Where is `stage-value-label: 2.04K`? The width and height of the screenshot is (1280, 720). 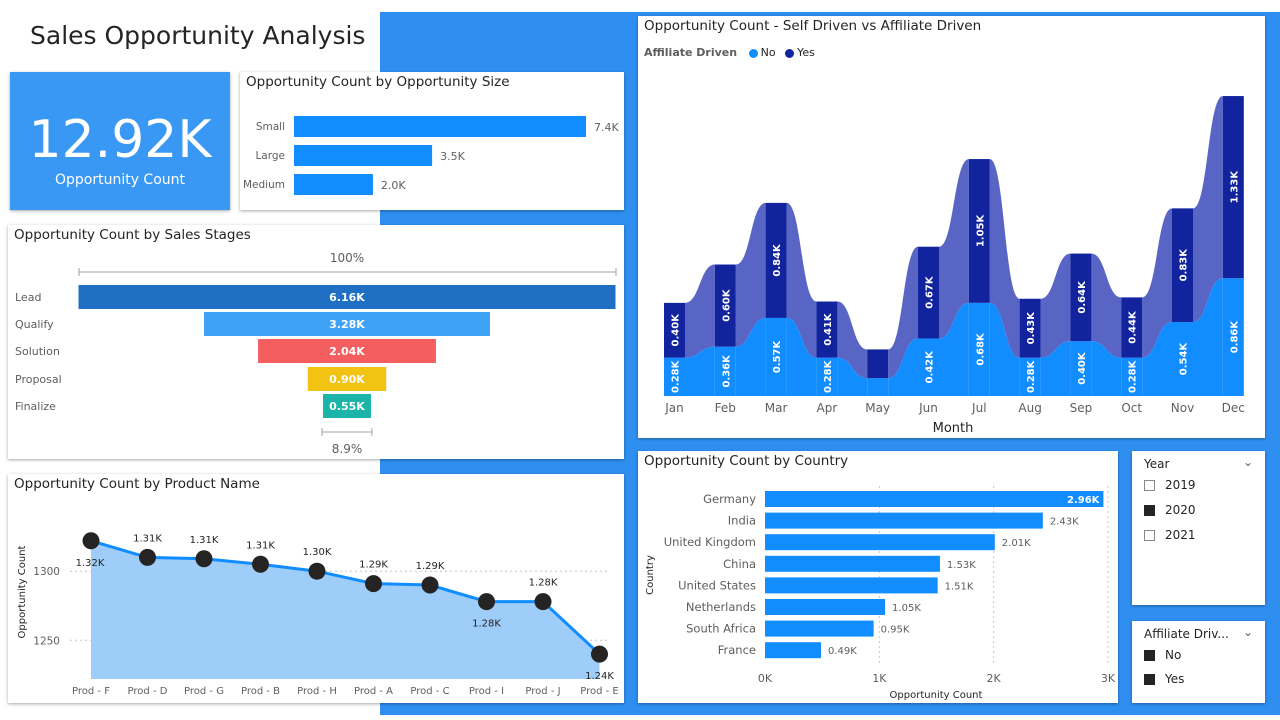
stage-value-label: 2.04K is located at coordinates (347, 351).